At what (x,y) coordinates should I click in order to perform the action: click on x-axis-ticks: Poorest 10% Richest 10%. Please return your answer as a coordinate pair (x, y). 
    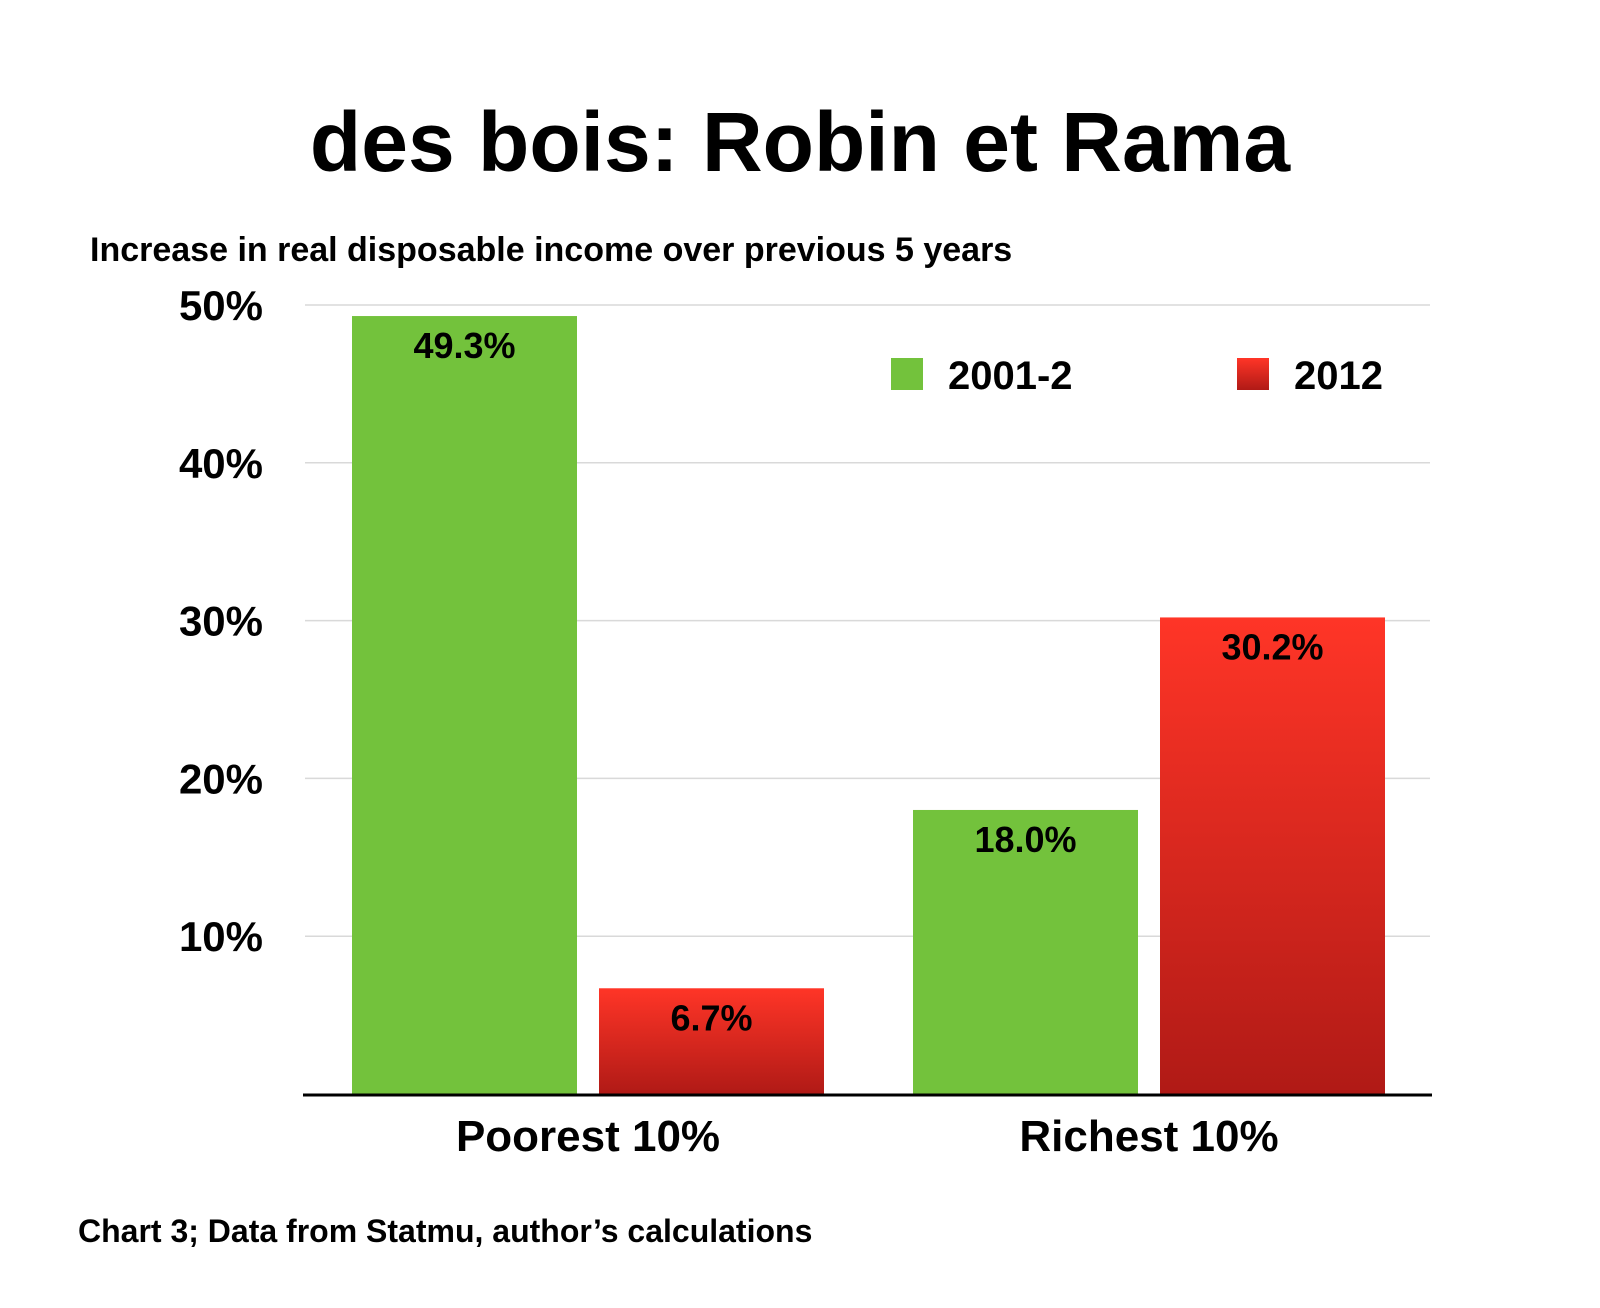
    Looking at the image, I should click on (867, 1136).